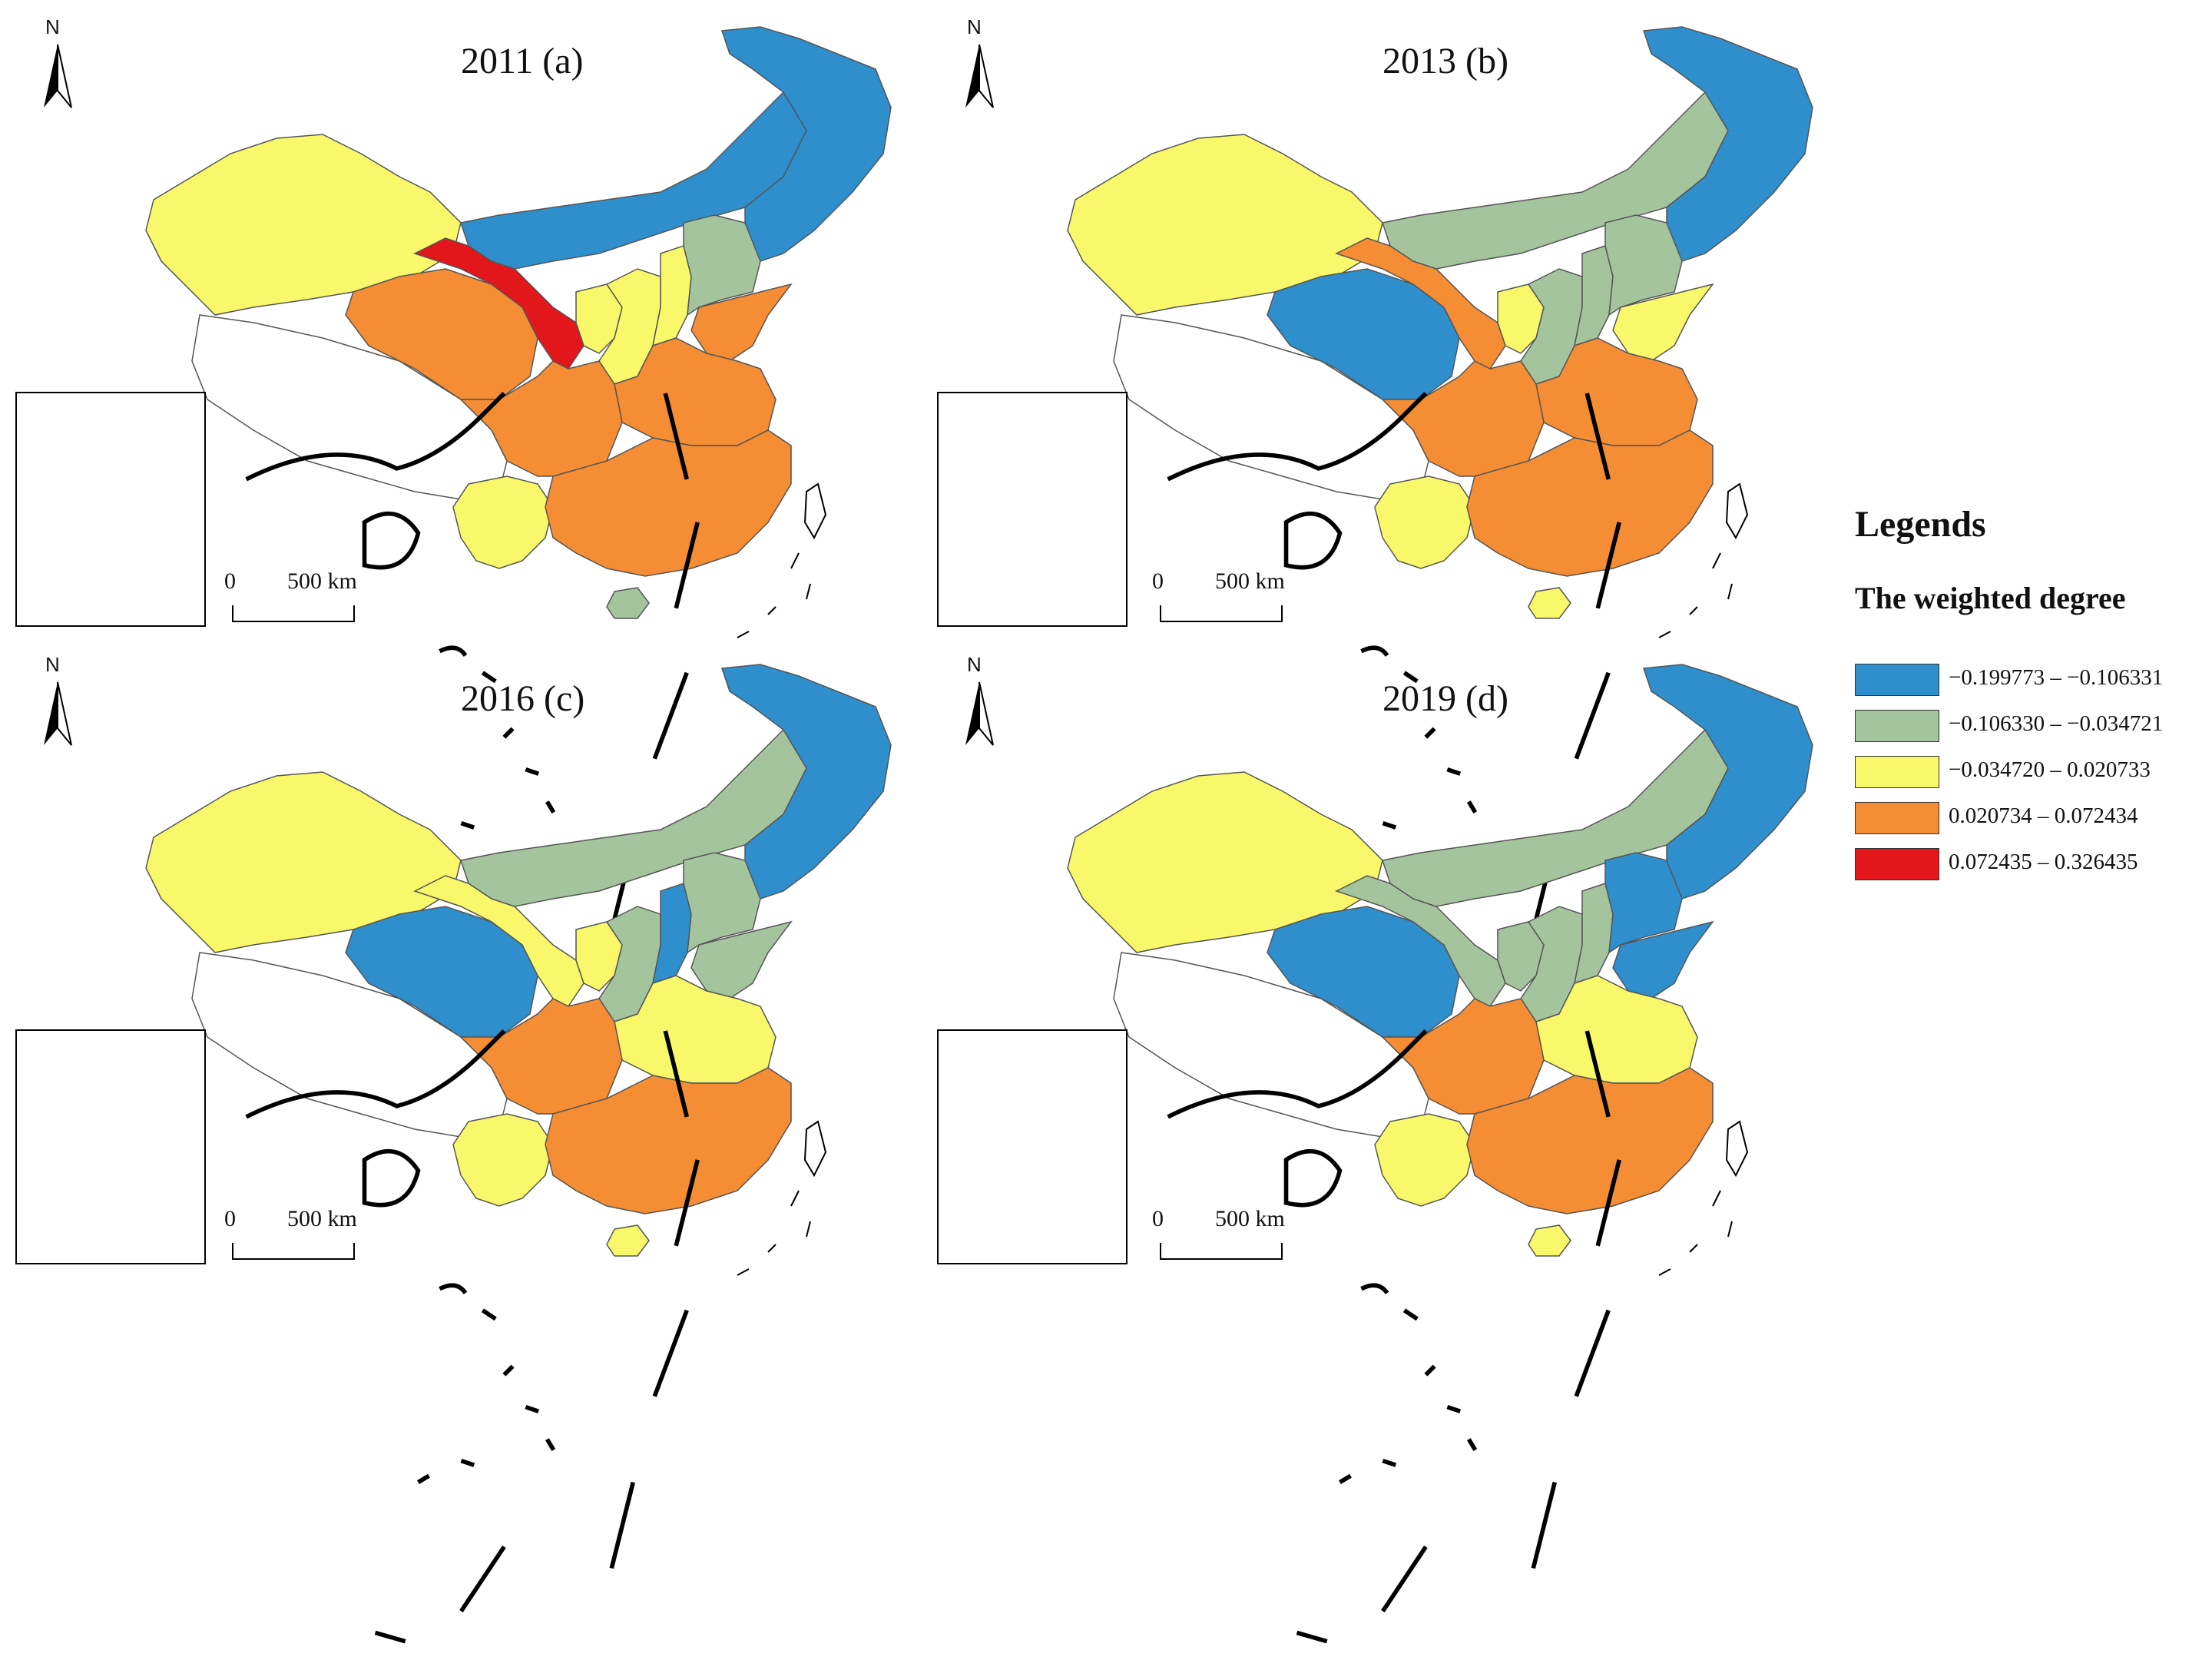 This screenshot has height=1680, width=2212. Describe the element at coordinates (2032, 864) in the screenshot. I see `legend-item: 0.072435 – 0.326435` at that location.